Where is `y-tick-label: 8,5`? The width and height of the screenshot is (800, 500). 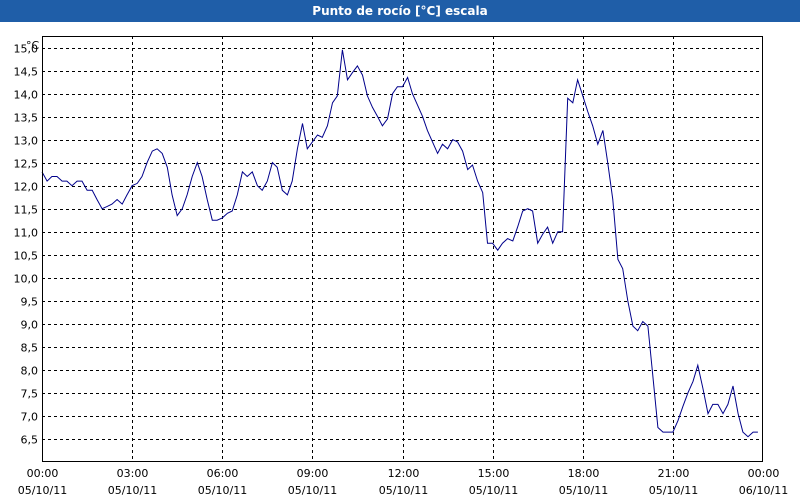
y-tick-label: 8,5 is located at coordinates (30, 348).